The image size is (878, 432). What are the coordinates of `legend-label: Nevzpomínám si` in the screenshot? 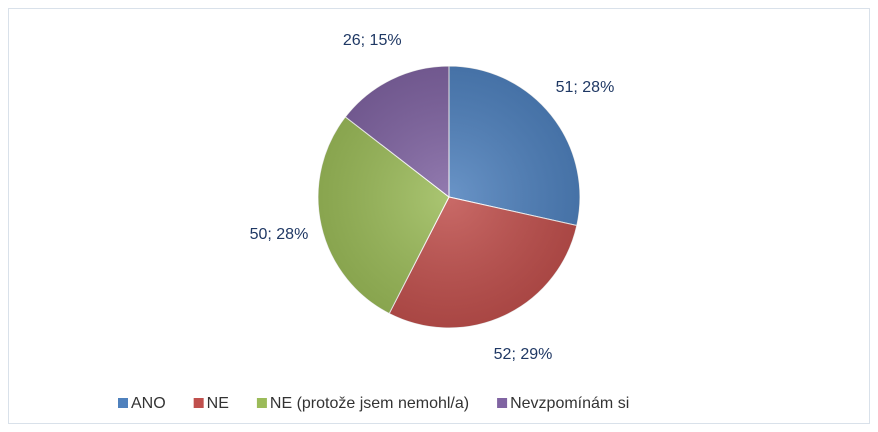 It's located at (569, 403).